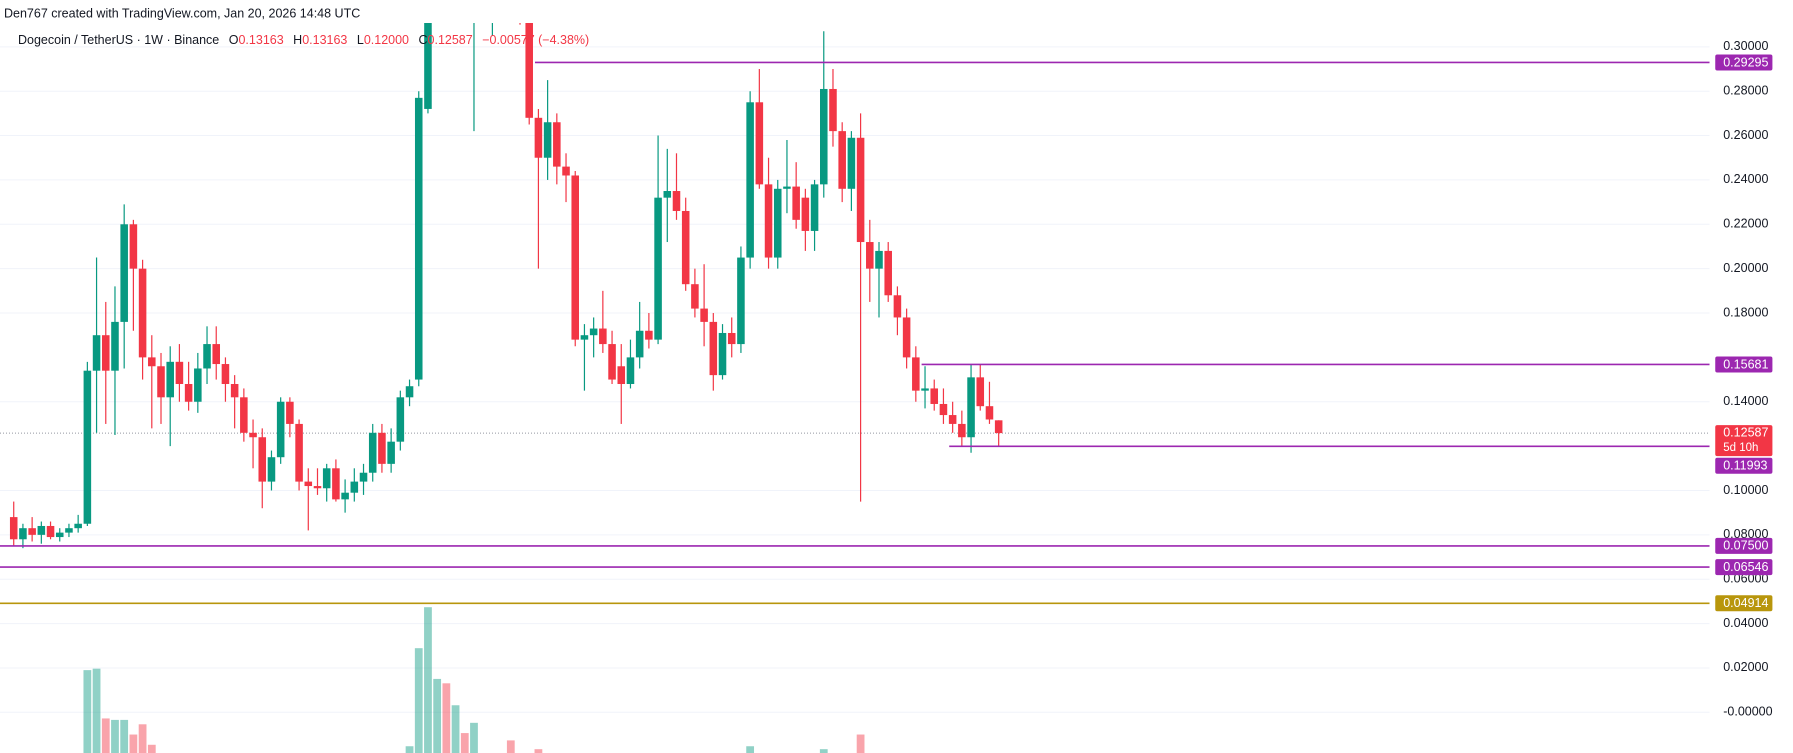 This screenshot has width=1793, height=753. What do you see at coordinates (422, 40) in the screenshot?
I see `close-key: C` at bounding box center [422, 40].